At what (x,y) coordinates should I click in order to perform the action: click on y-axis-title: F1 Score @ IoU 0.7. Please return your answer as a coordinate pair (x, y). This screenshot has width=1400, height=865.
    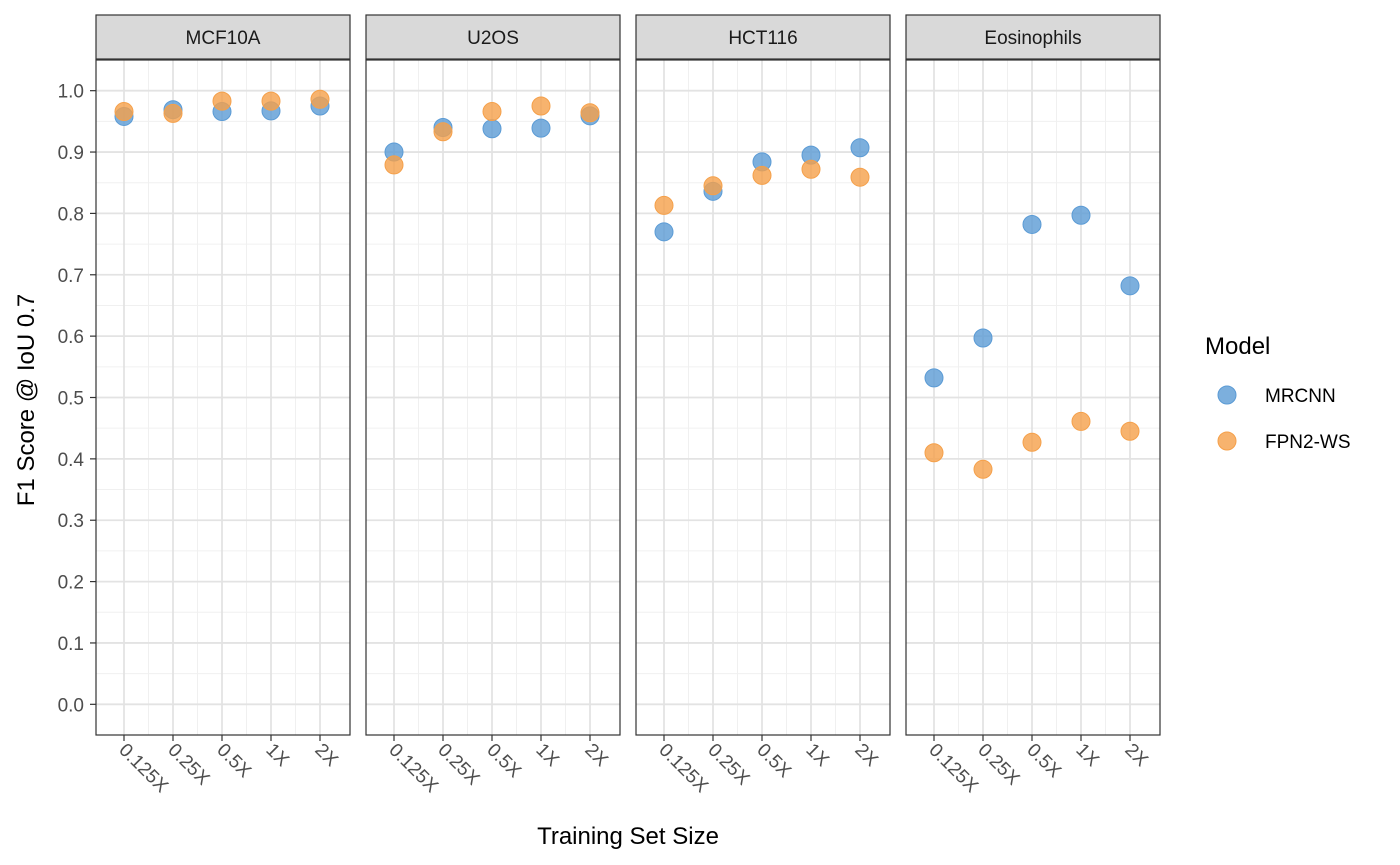
    Looking at the image, I should click on (26, 400).